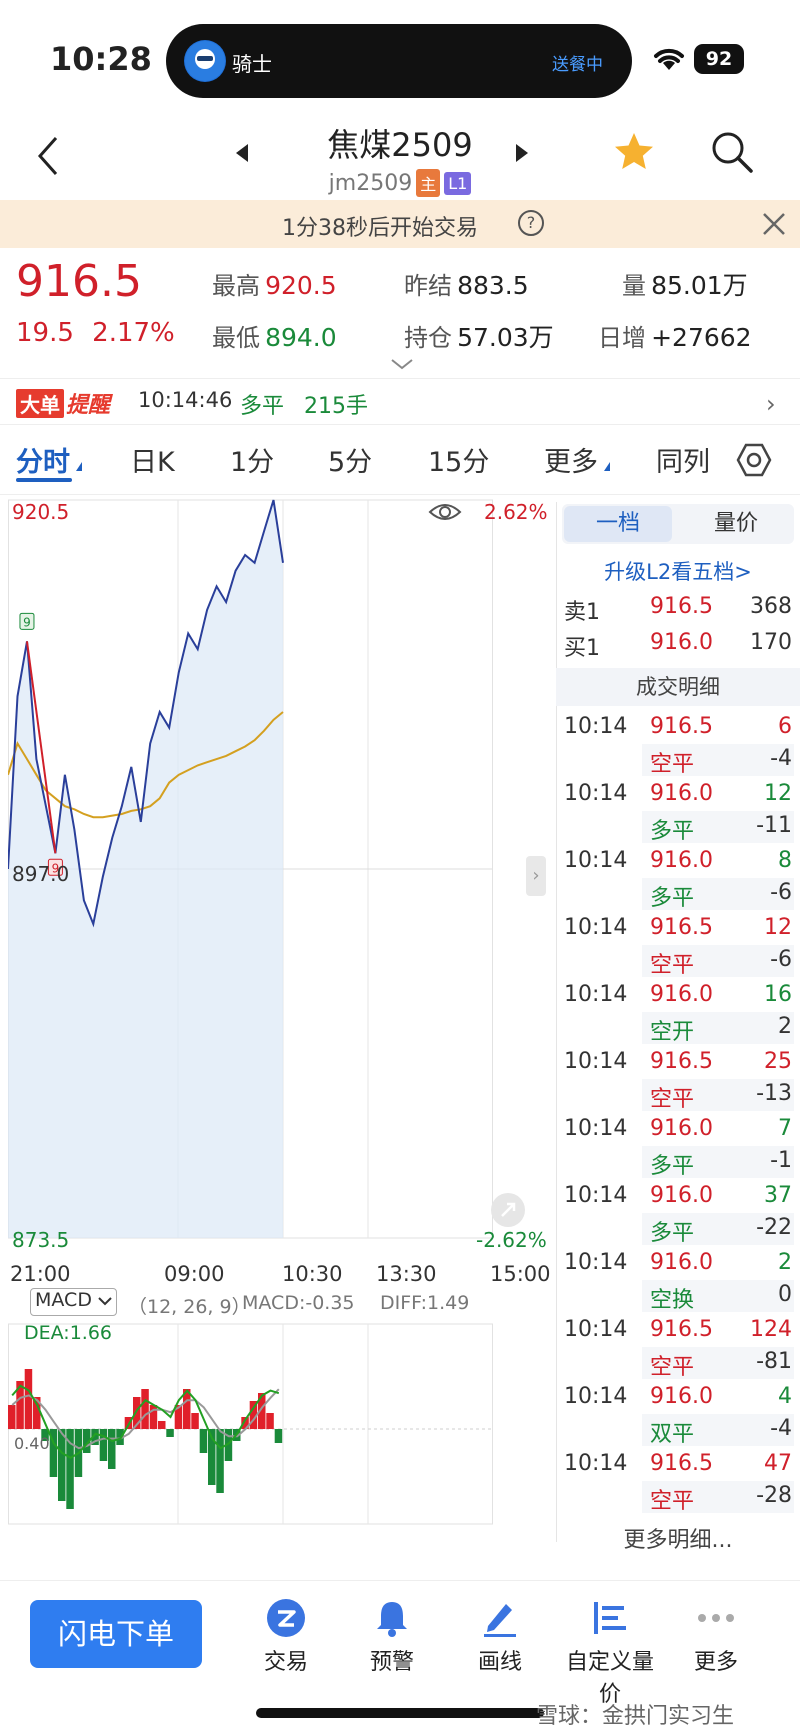 Image resolution: width=800 pixels, height=1734 pixels. Describe the element at coordinates (610, 1618) in the screenshot. I see `bars-icon` at that location.